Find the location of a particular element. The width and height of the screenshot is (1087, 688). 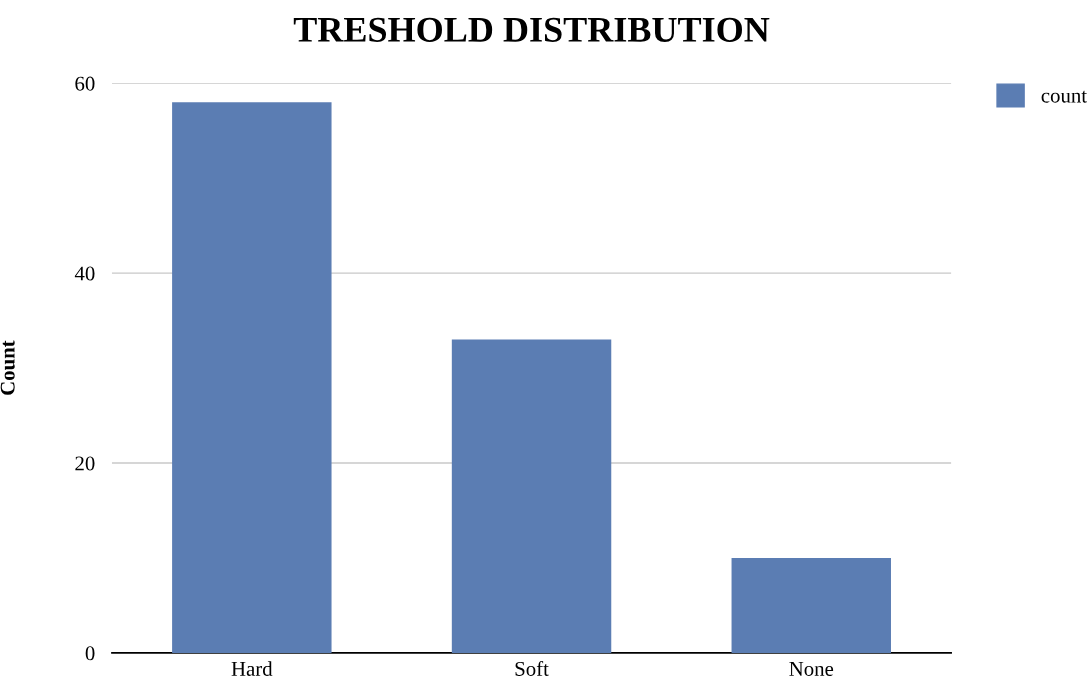

chart-title: TRESHOLD DISTRIBUTION is located at coordinates (531, 29).